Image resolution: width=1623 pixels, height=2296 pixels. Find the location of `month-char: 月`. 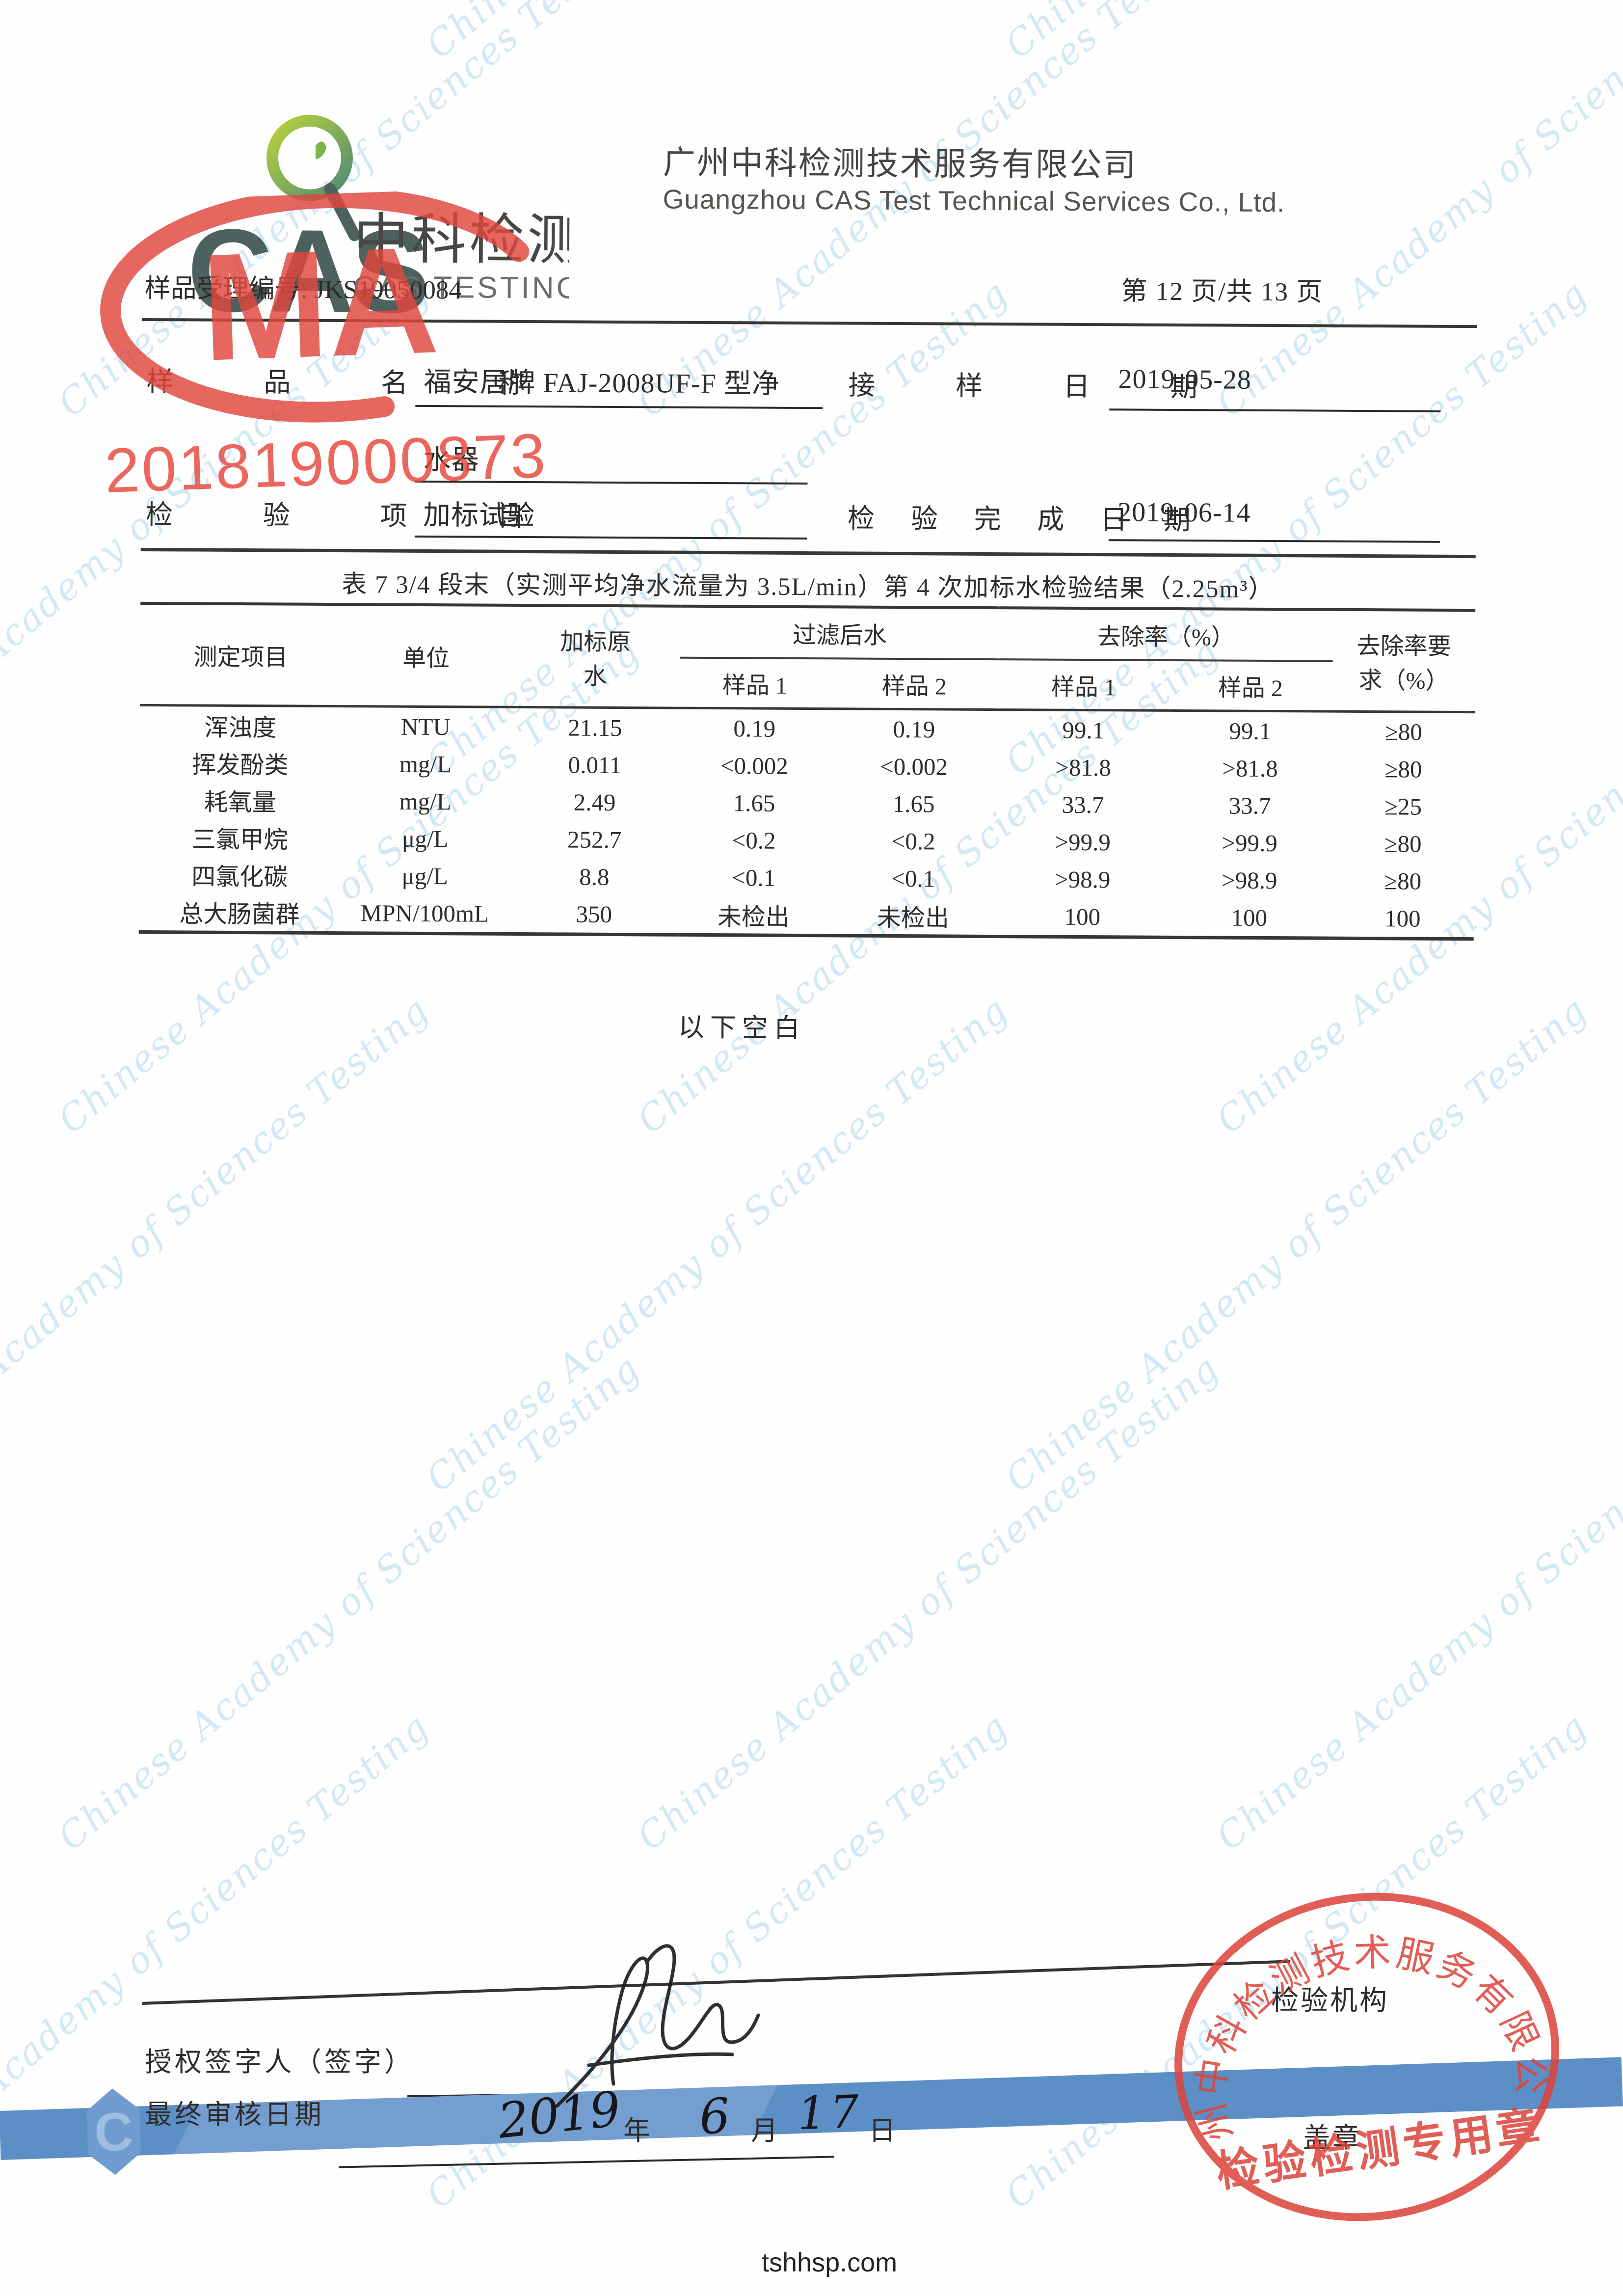

month-char: 月 is located at coordinates (764, 2131).